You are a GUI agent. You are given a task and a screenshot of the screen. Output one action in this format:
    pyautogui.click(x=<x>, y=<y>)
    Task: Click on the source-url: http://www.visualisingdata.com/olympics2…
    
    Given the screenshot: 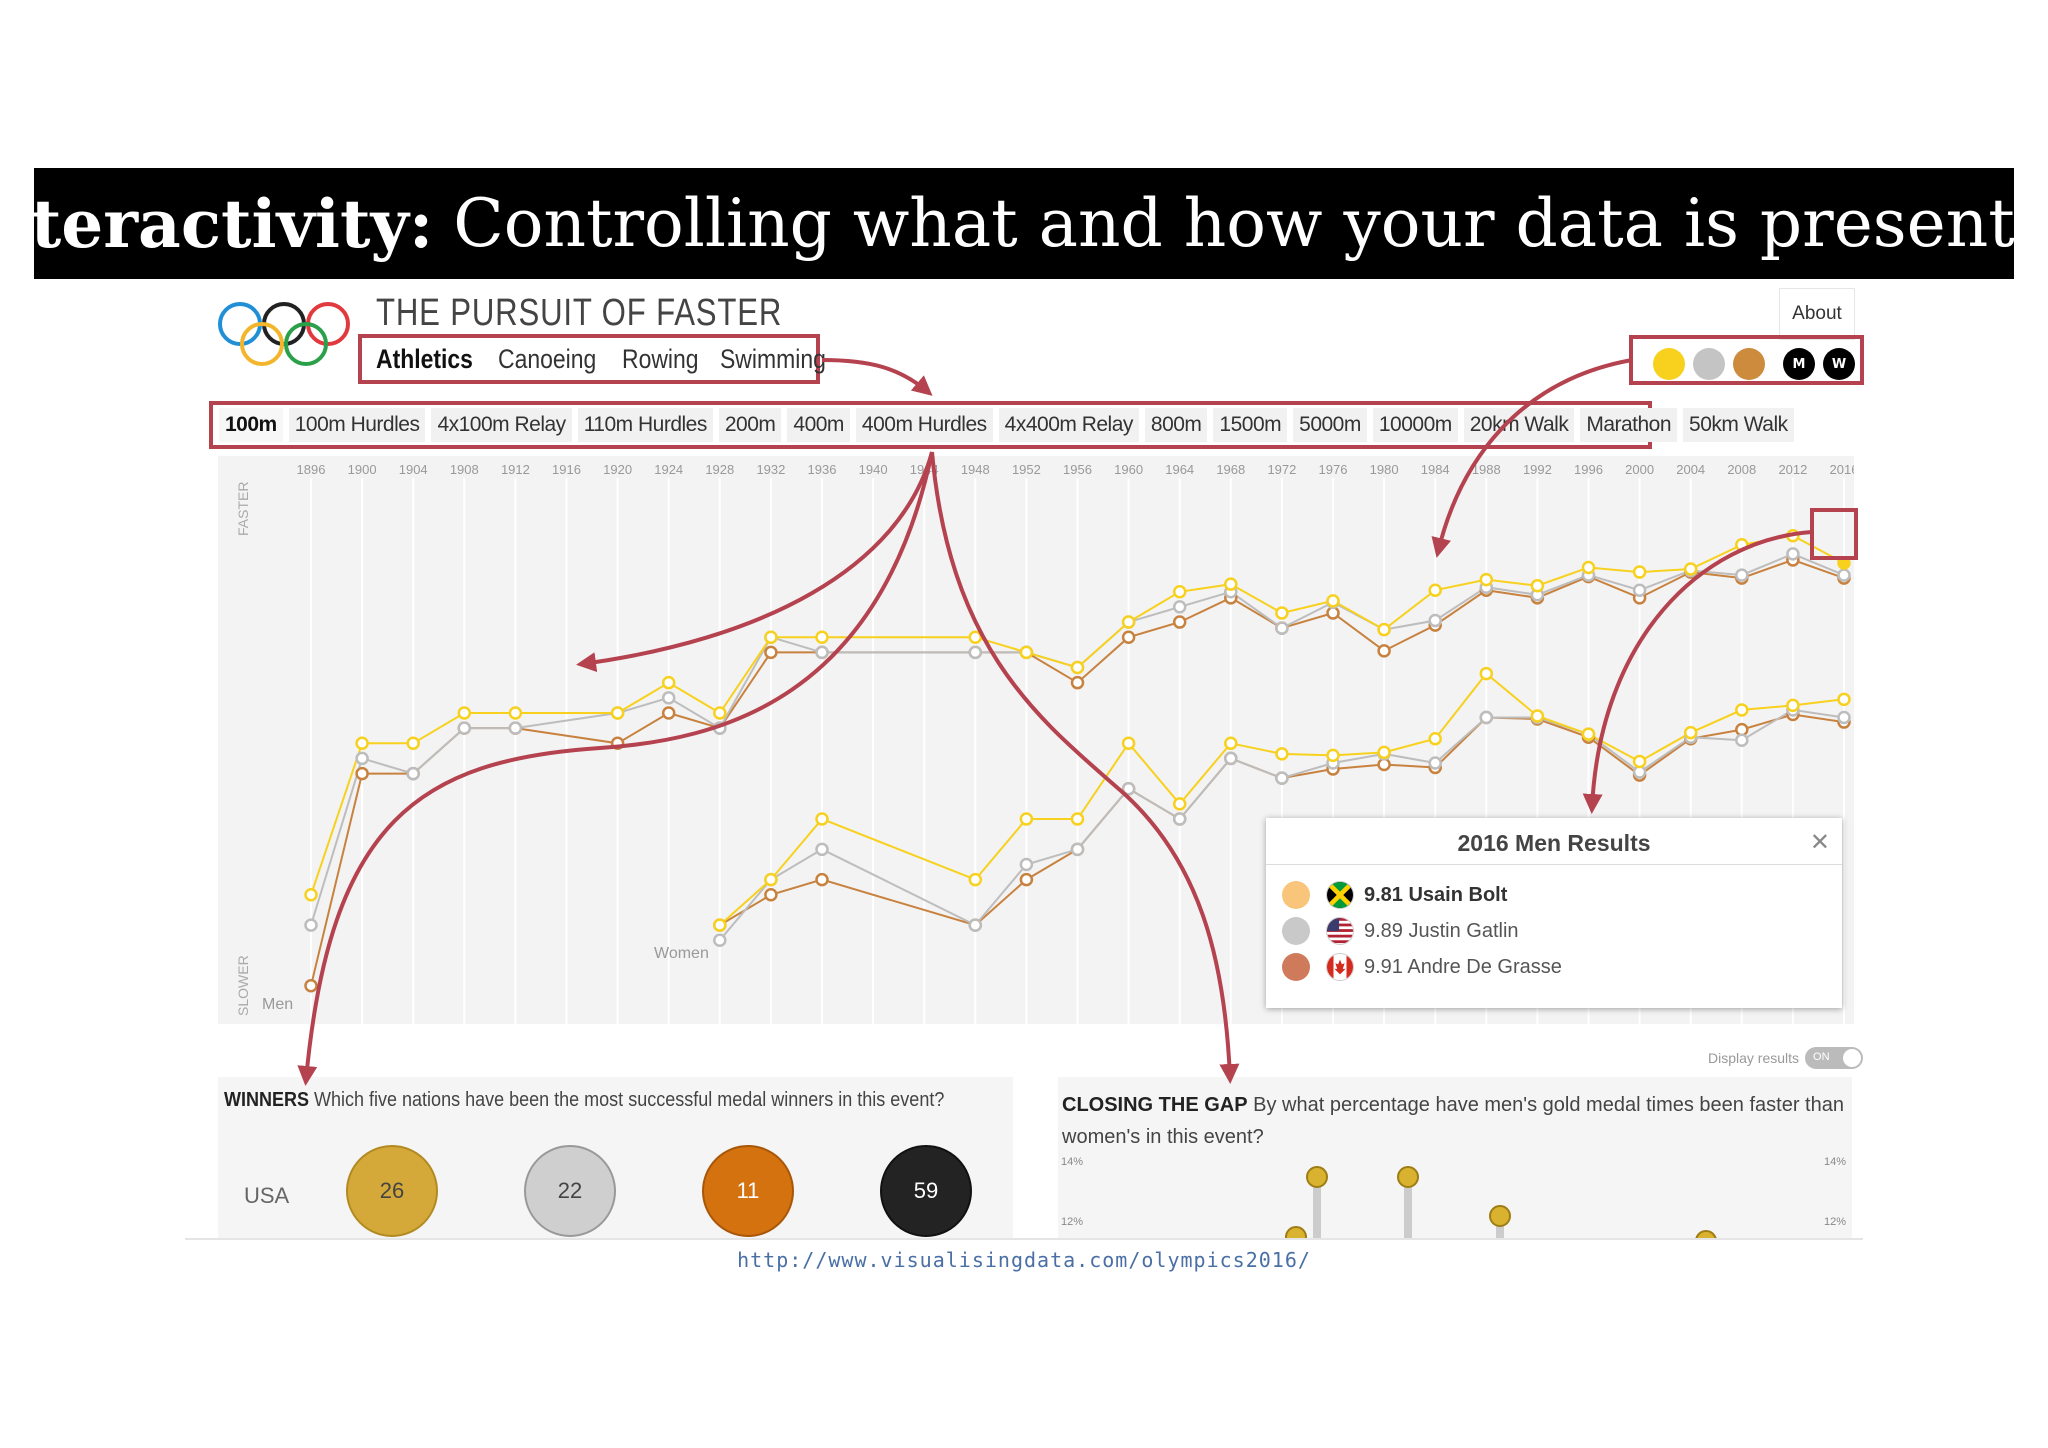 What is the action you would take?
    pyautogui.click(x=1024, y=1260)
    